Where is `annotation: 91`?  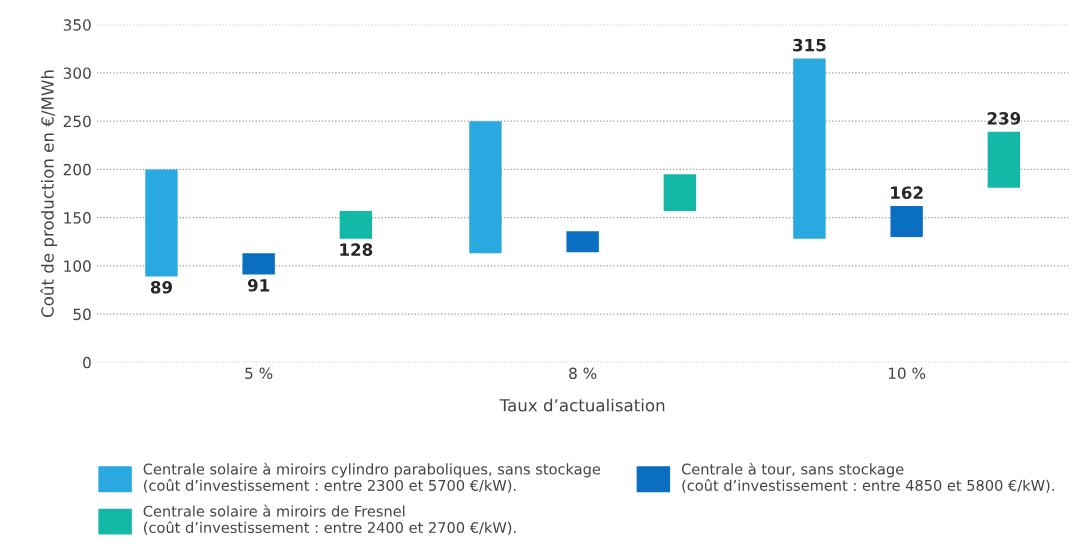 annotation: 91 is located at coordinates (258, 285).